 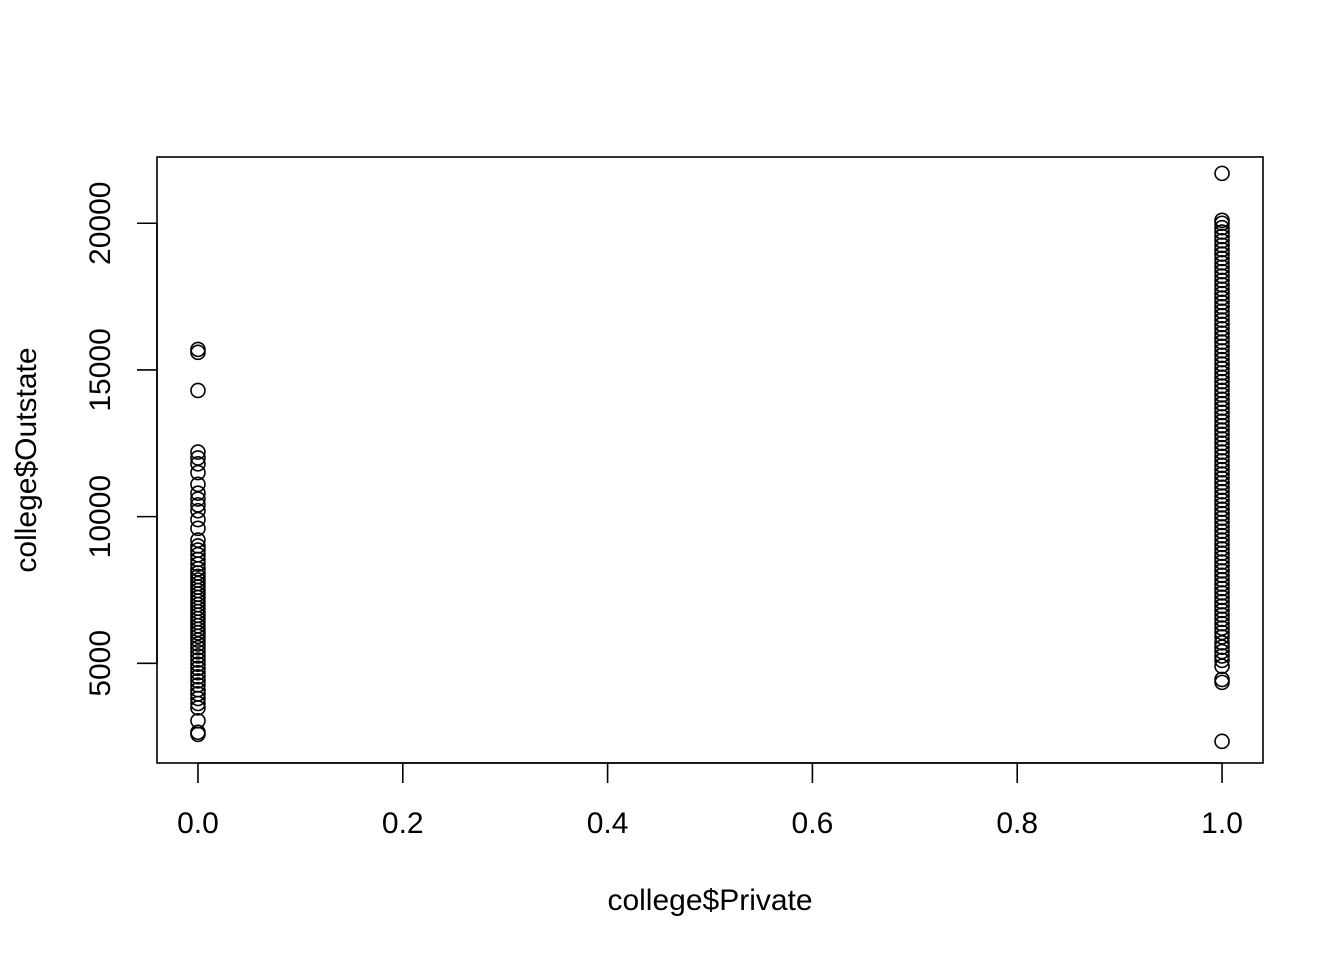 What do you see at coordinates (100, 663) in the screenshot?
I see `y-tick-label: 5000` at bounding box center [100, 663].